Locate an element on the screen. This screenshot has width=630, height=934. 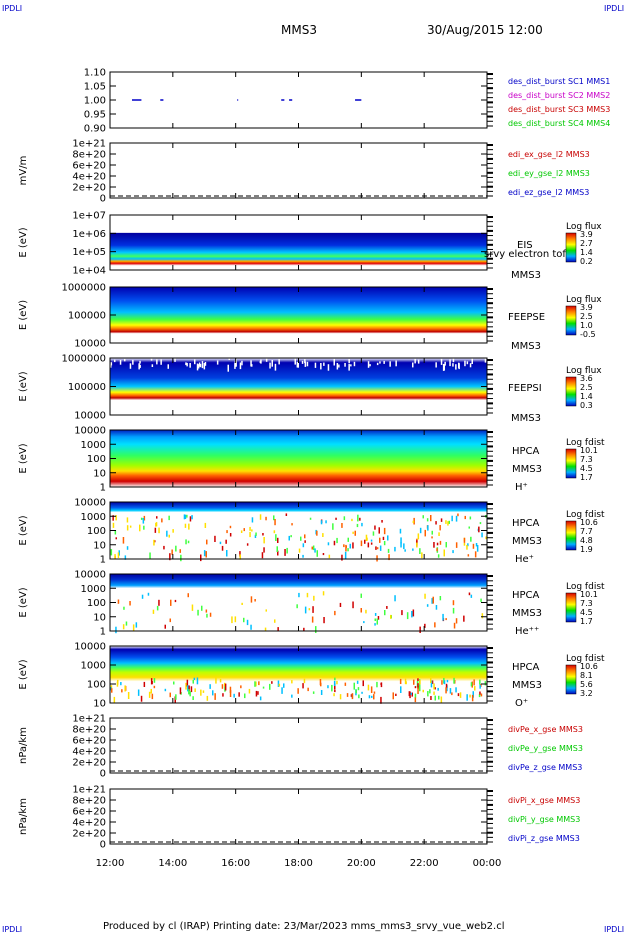
hpca_o-instrument-label: HPCA is located at coordinates (526, 667).